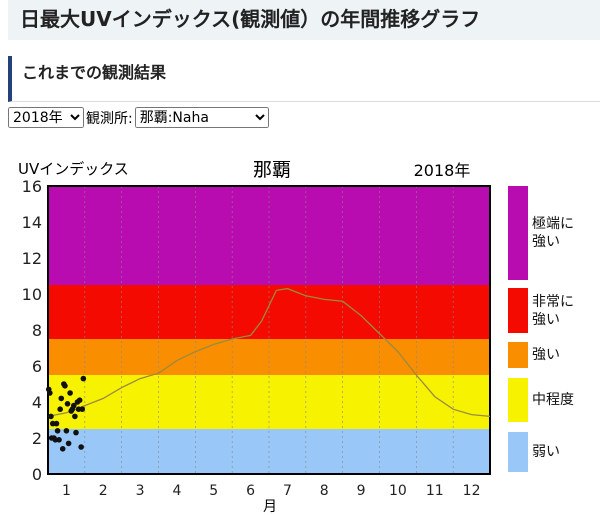  What do you see at coordinates (287, 491) in the screenshot?
I see `x-tick-label: 7` at bounding box center [287, 491].